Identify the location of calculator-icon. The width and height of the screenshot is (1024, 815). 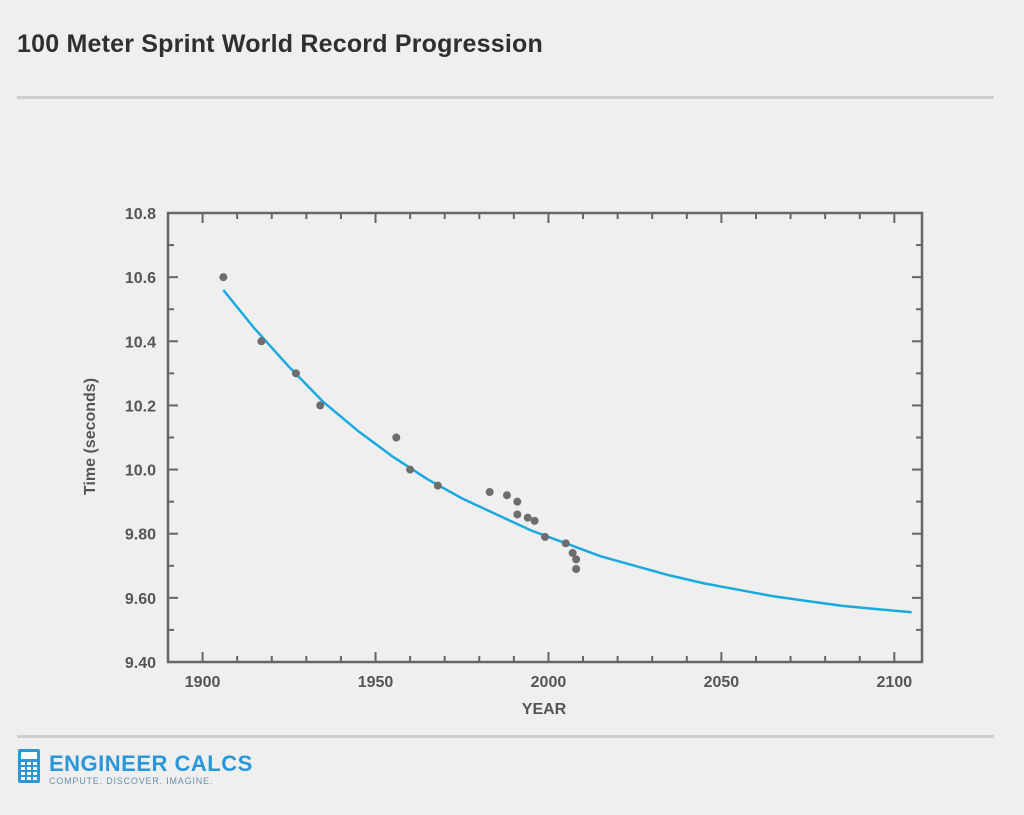
(29, 768).